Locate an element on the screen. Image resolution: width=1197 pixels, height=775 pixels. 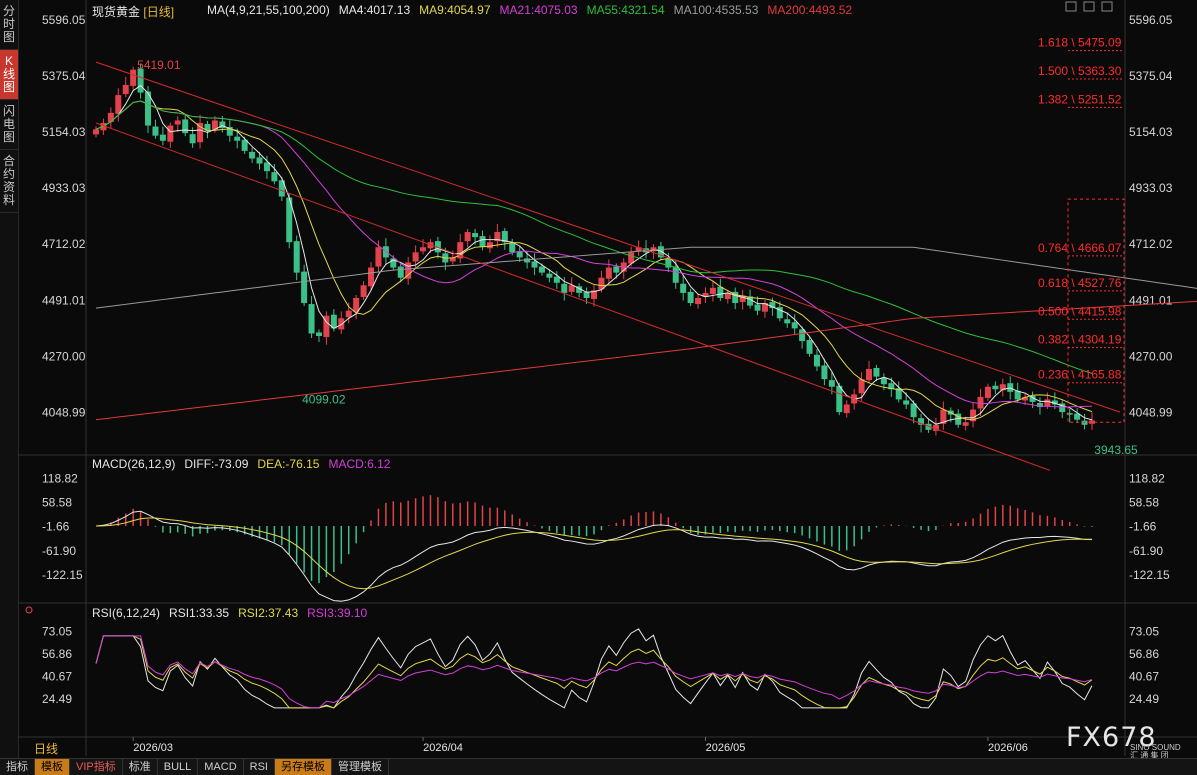
fib-label-1: 1.500 \ 5363.30 is located at coordinates (1080, 71).